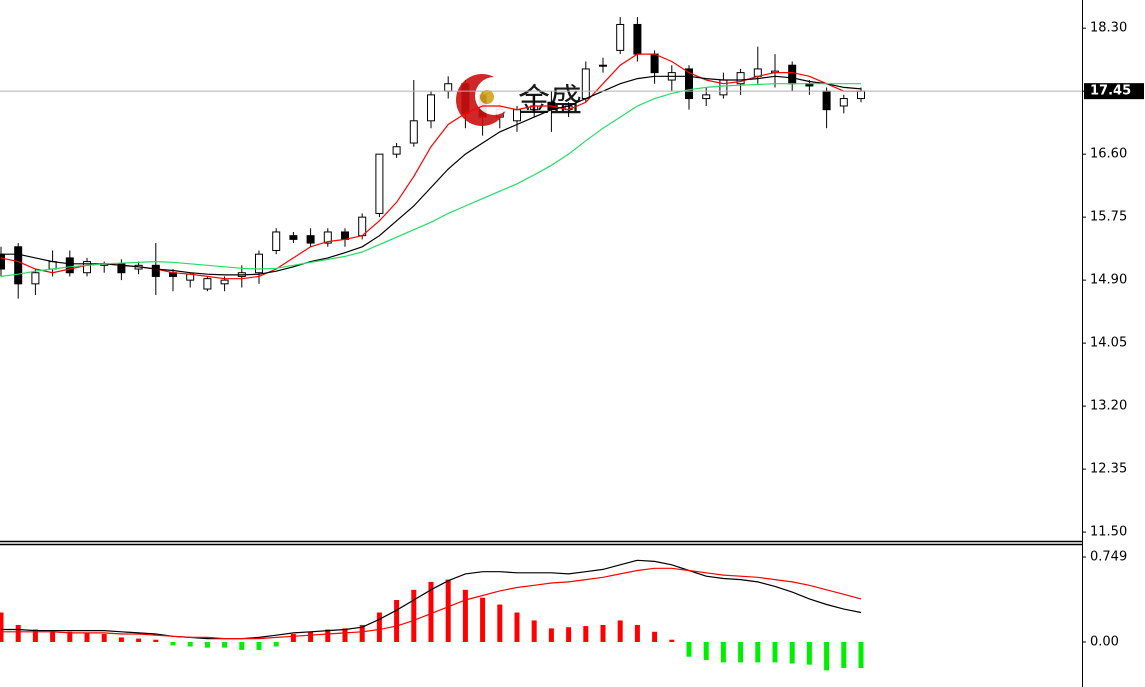  What do you see at coordinates (1108, 280) in the screenshot?
I see `y-tick-label: 14.90` at bounding box center [1108, 280].